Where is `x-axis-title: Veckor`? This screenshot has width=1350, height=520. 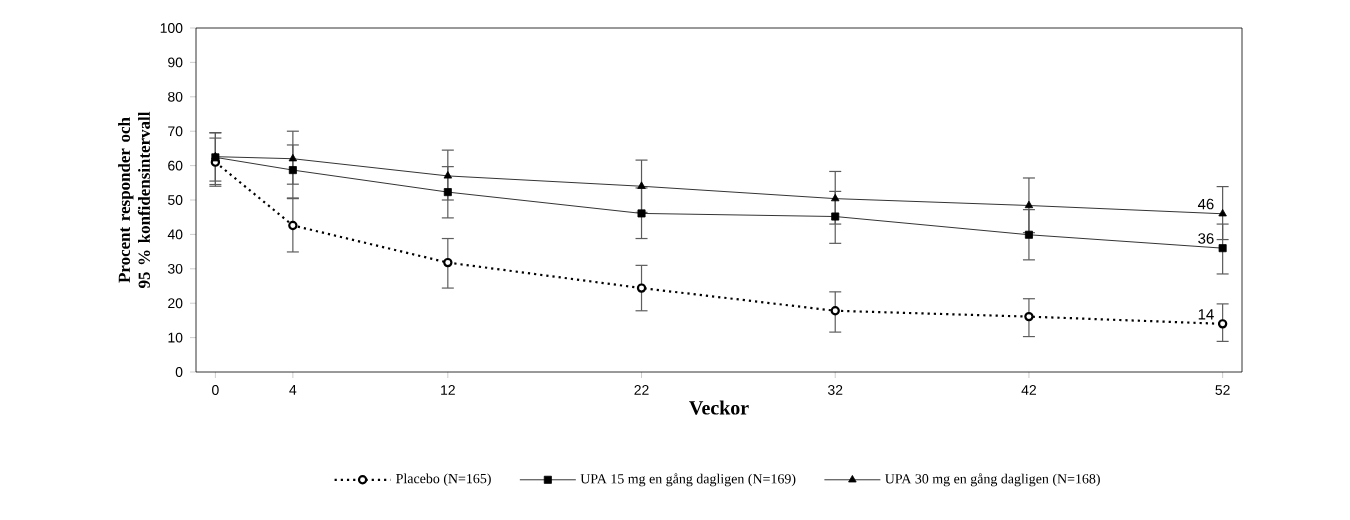
x-axis-title: Veckor is located at coordinates (719, 407).